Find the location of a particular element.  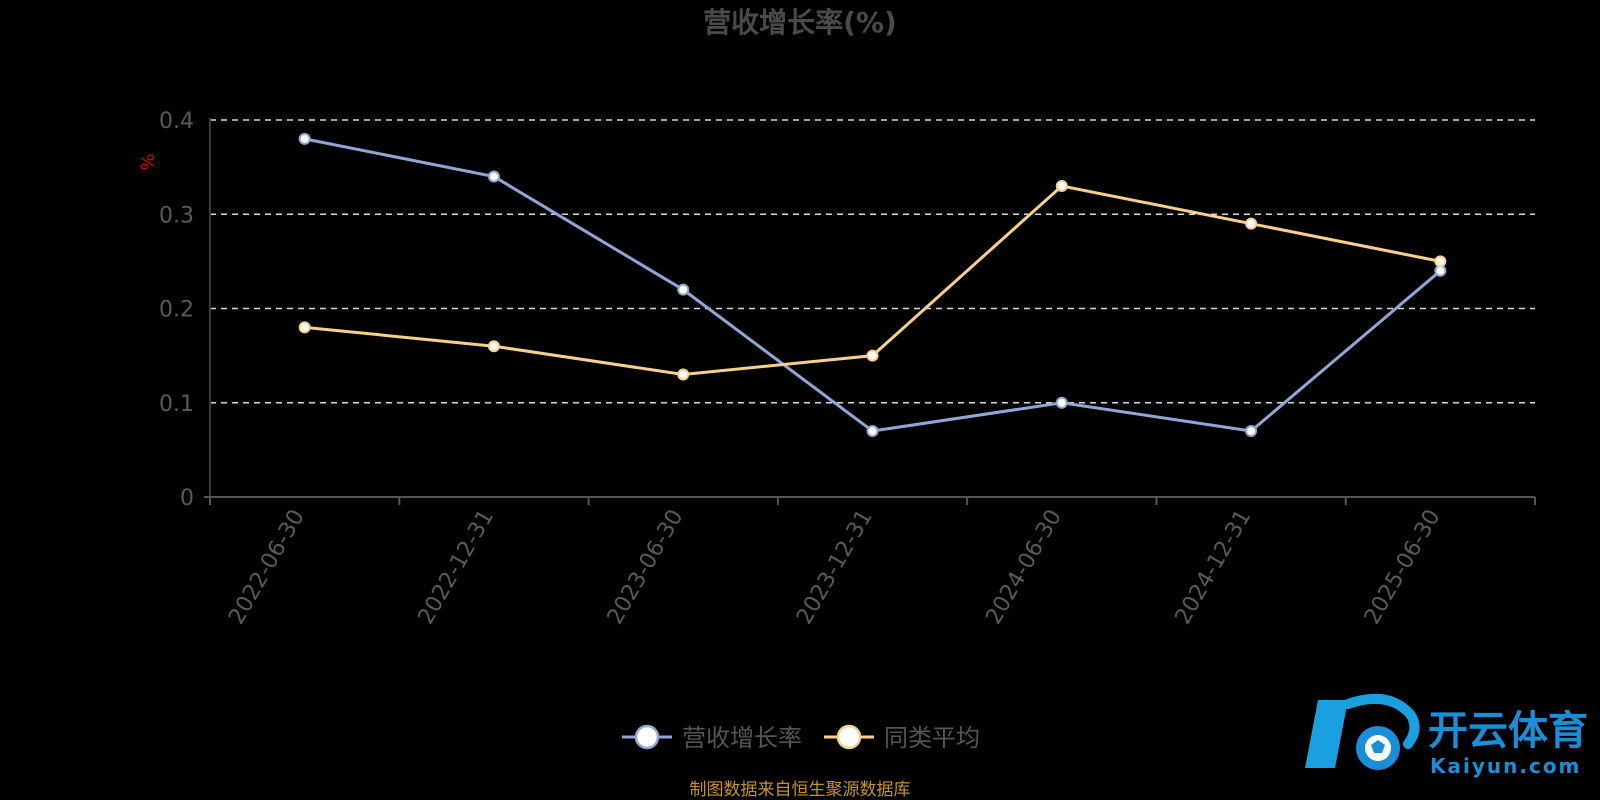

legend-label: 同类平均 is located at coordinates (932, 738).